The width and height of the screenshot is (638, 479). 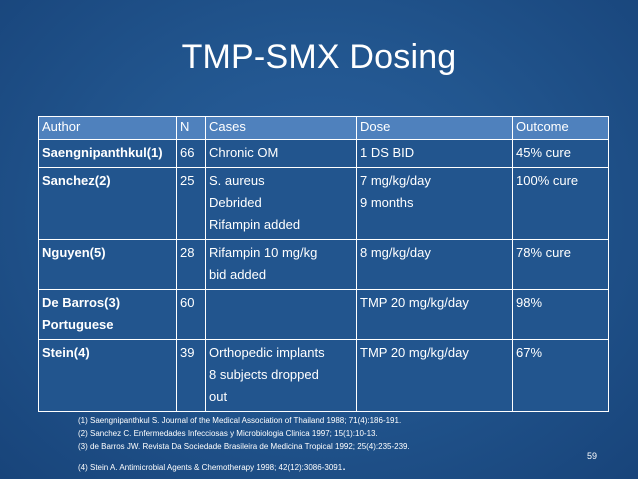 I want to click on dose-line: 8 mg/kg/day, so click(x=395, y=252).